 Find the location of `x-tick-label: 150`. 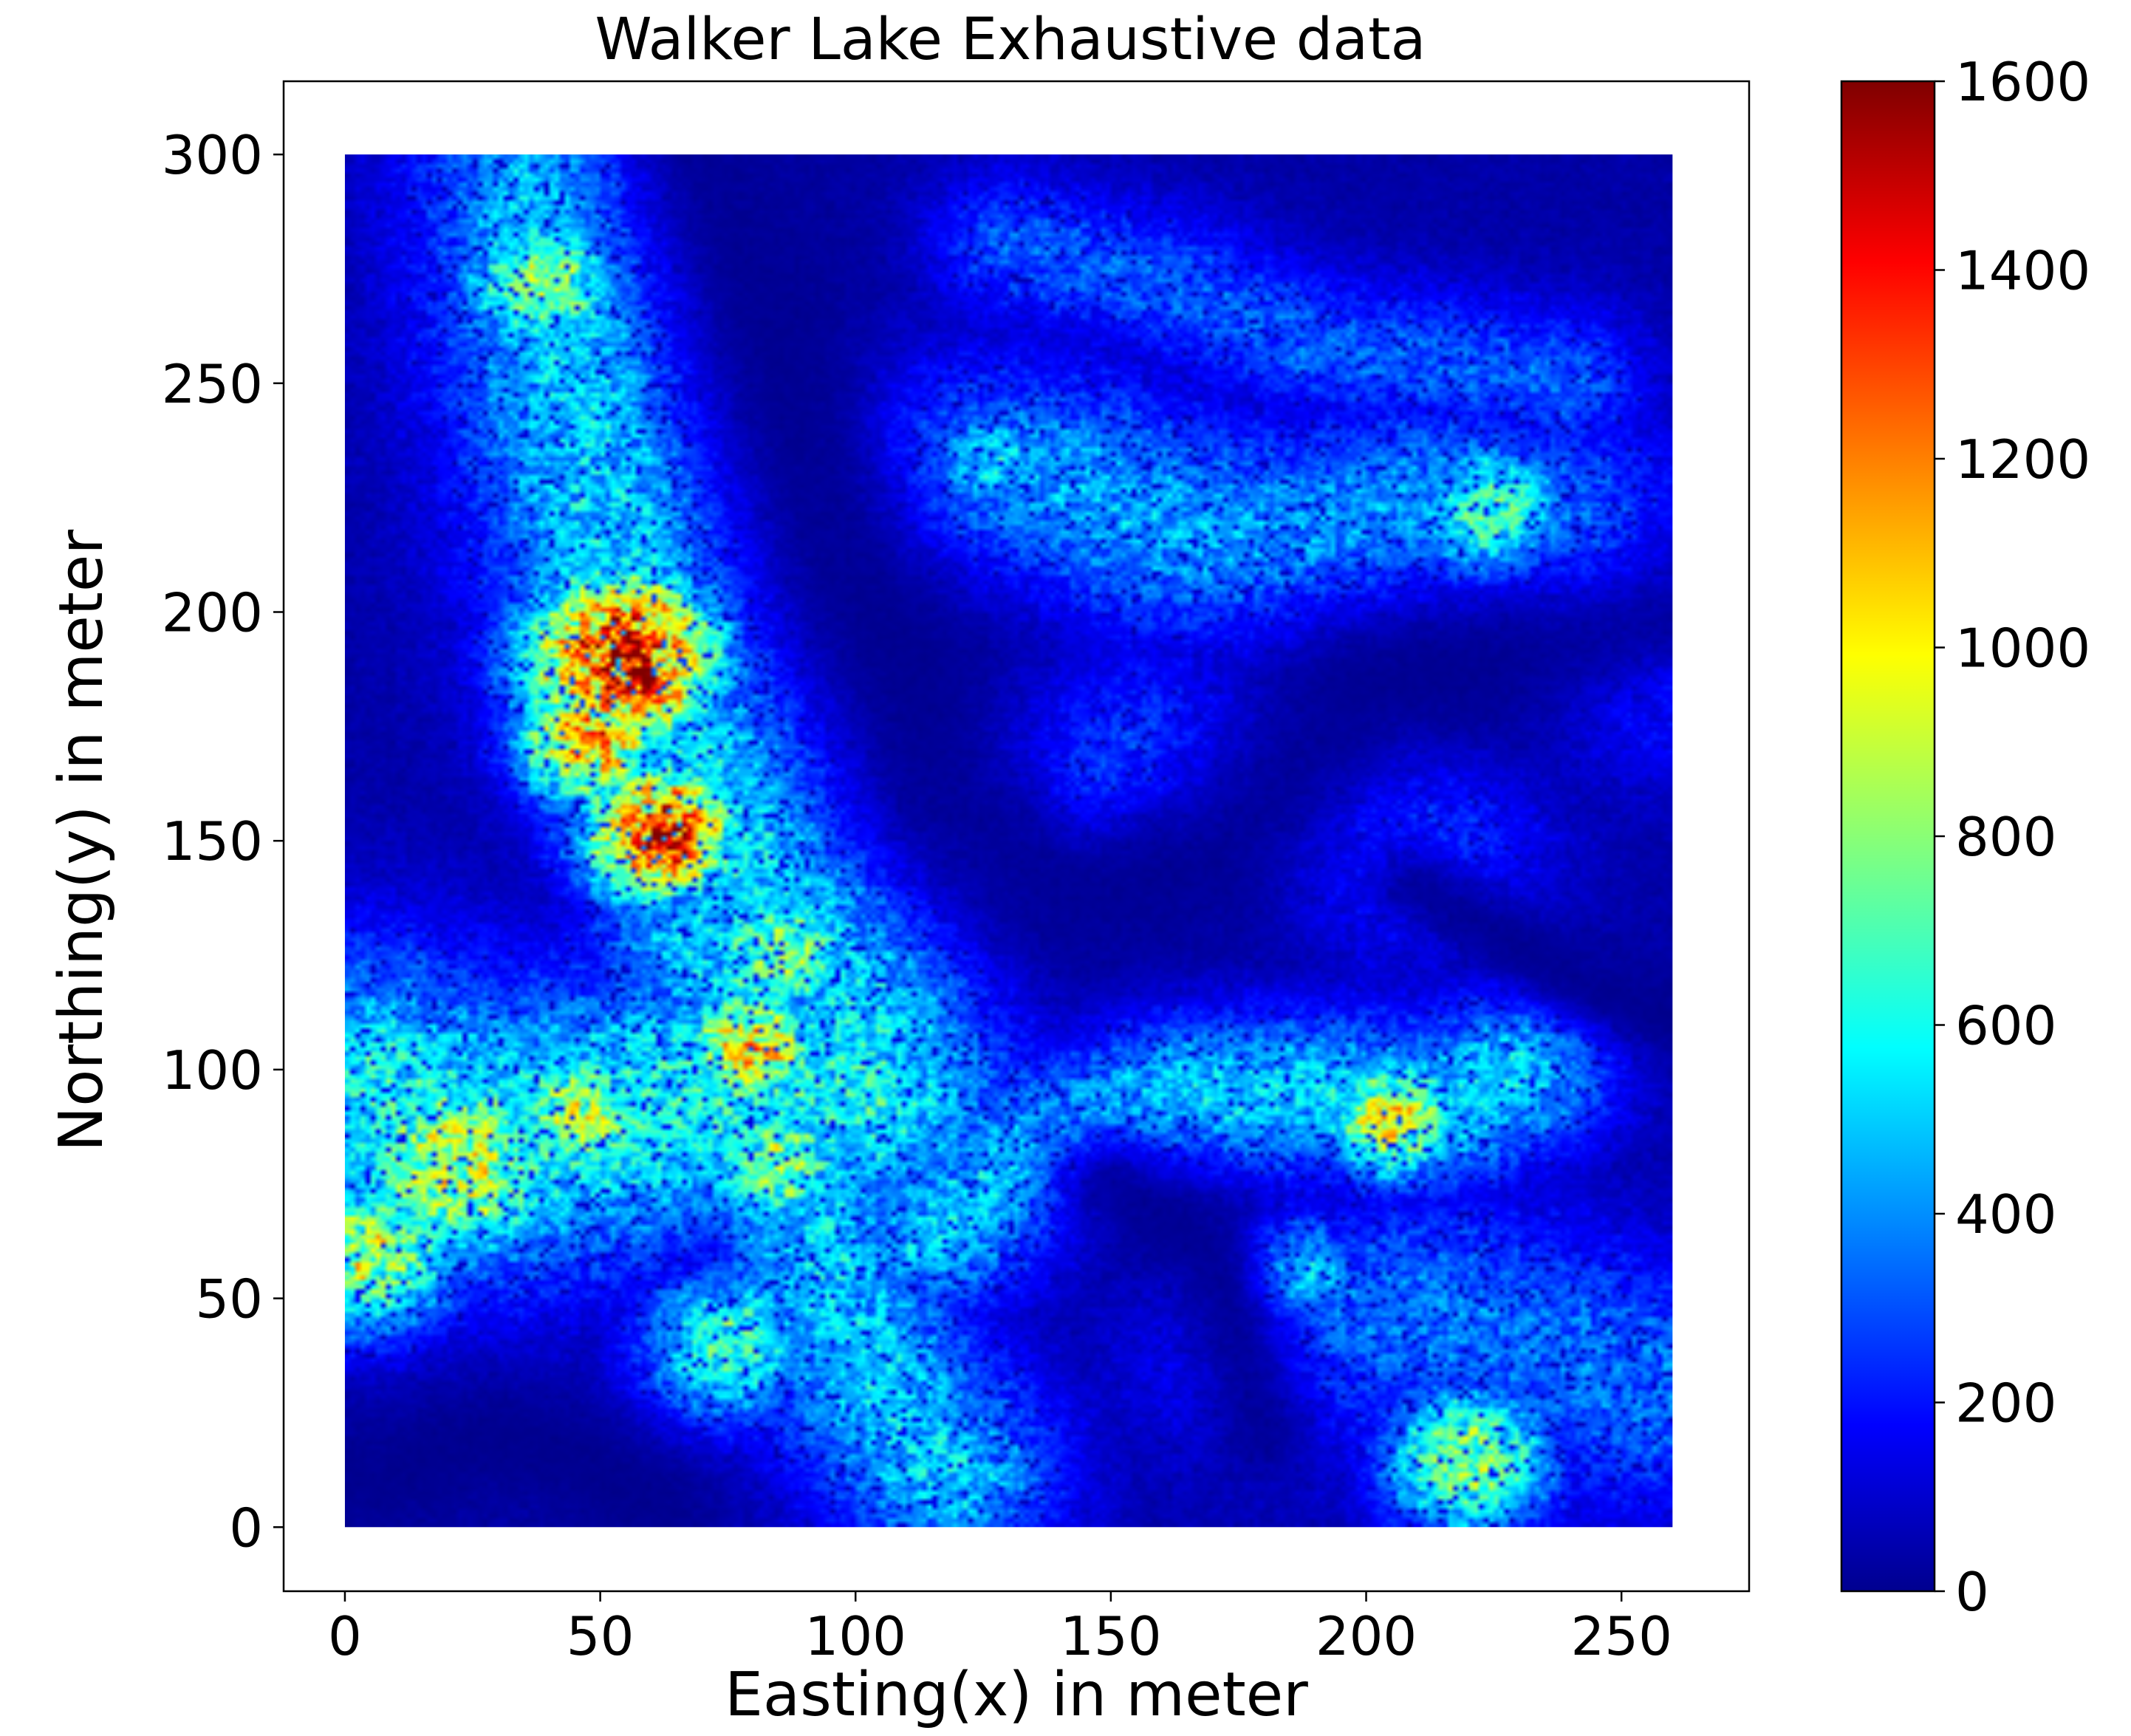

x-tick-label: 150 is located at coordinates (1110, 1636).